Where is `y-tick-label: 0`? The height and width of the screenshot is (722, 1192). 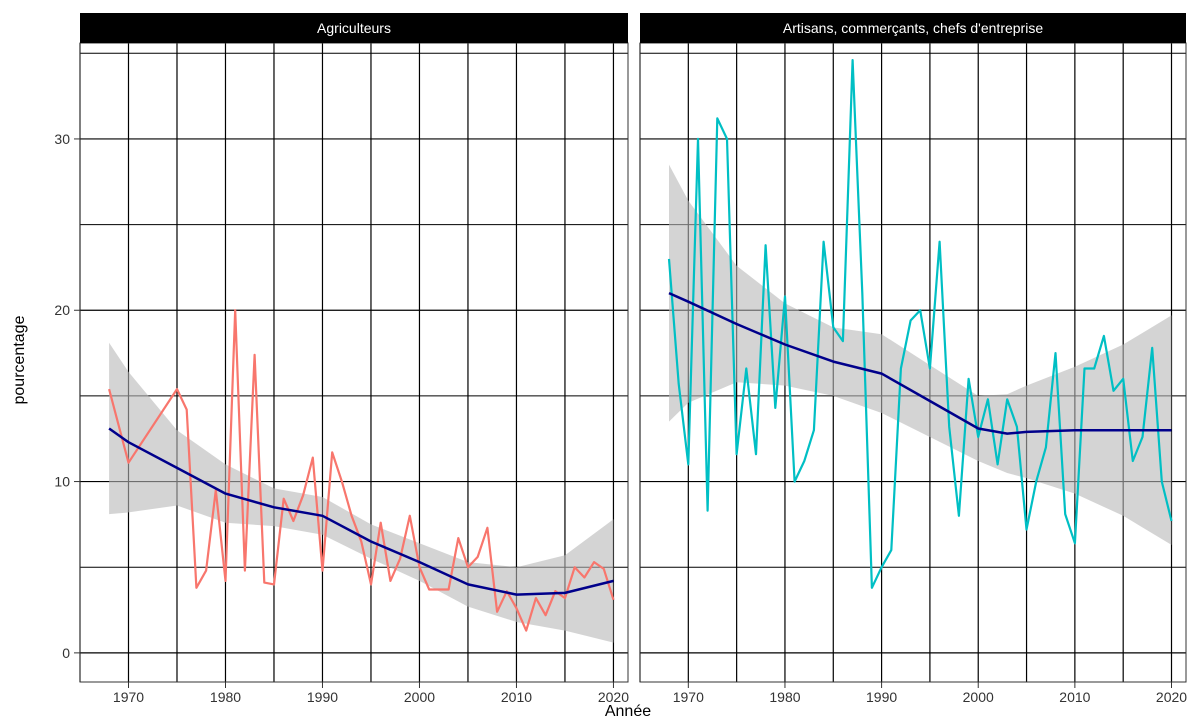
y-tick-label: 0 is located at coordinates (66, 653).